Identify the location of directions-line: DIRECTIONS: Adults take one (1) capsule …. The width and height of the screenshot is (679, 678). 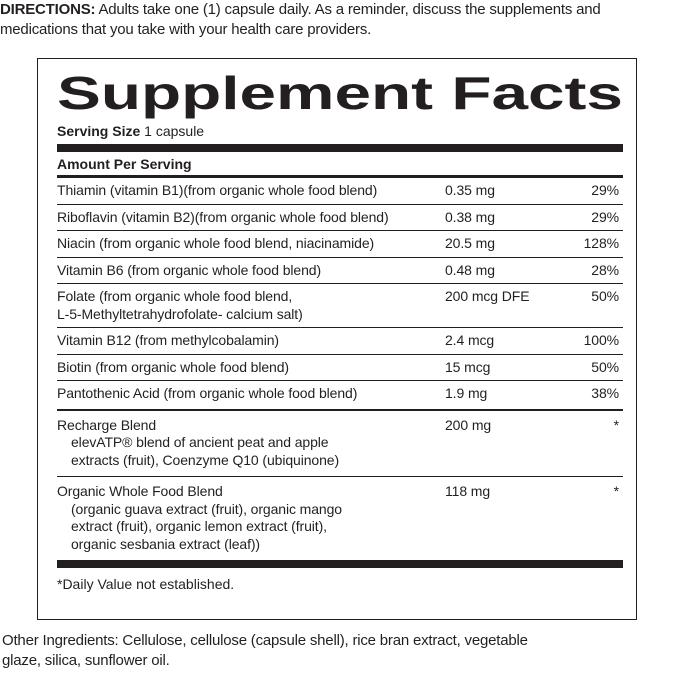
(339, 10).